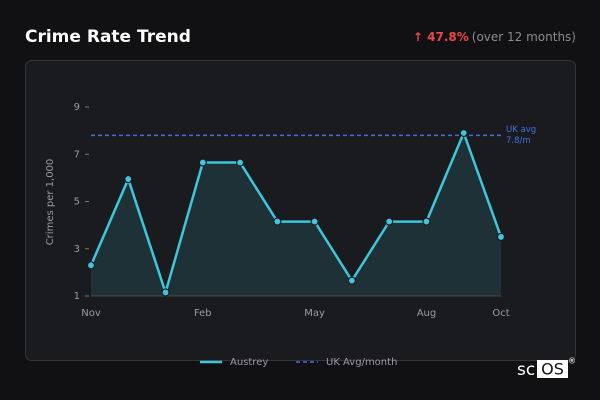 The width and height of the screenshot is (600, 400). What do you see at coordinates (314, 313) in the screenshot?
I see `x-tick-label: May` at bounding box center [314, 313].